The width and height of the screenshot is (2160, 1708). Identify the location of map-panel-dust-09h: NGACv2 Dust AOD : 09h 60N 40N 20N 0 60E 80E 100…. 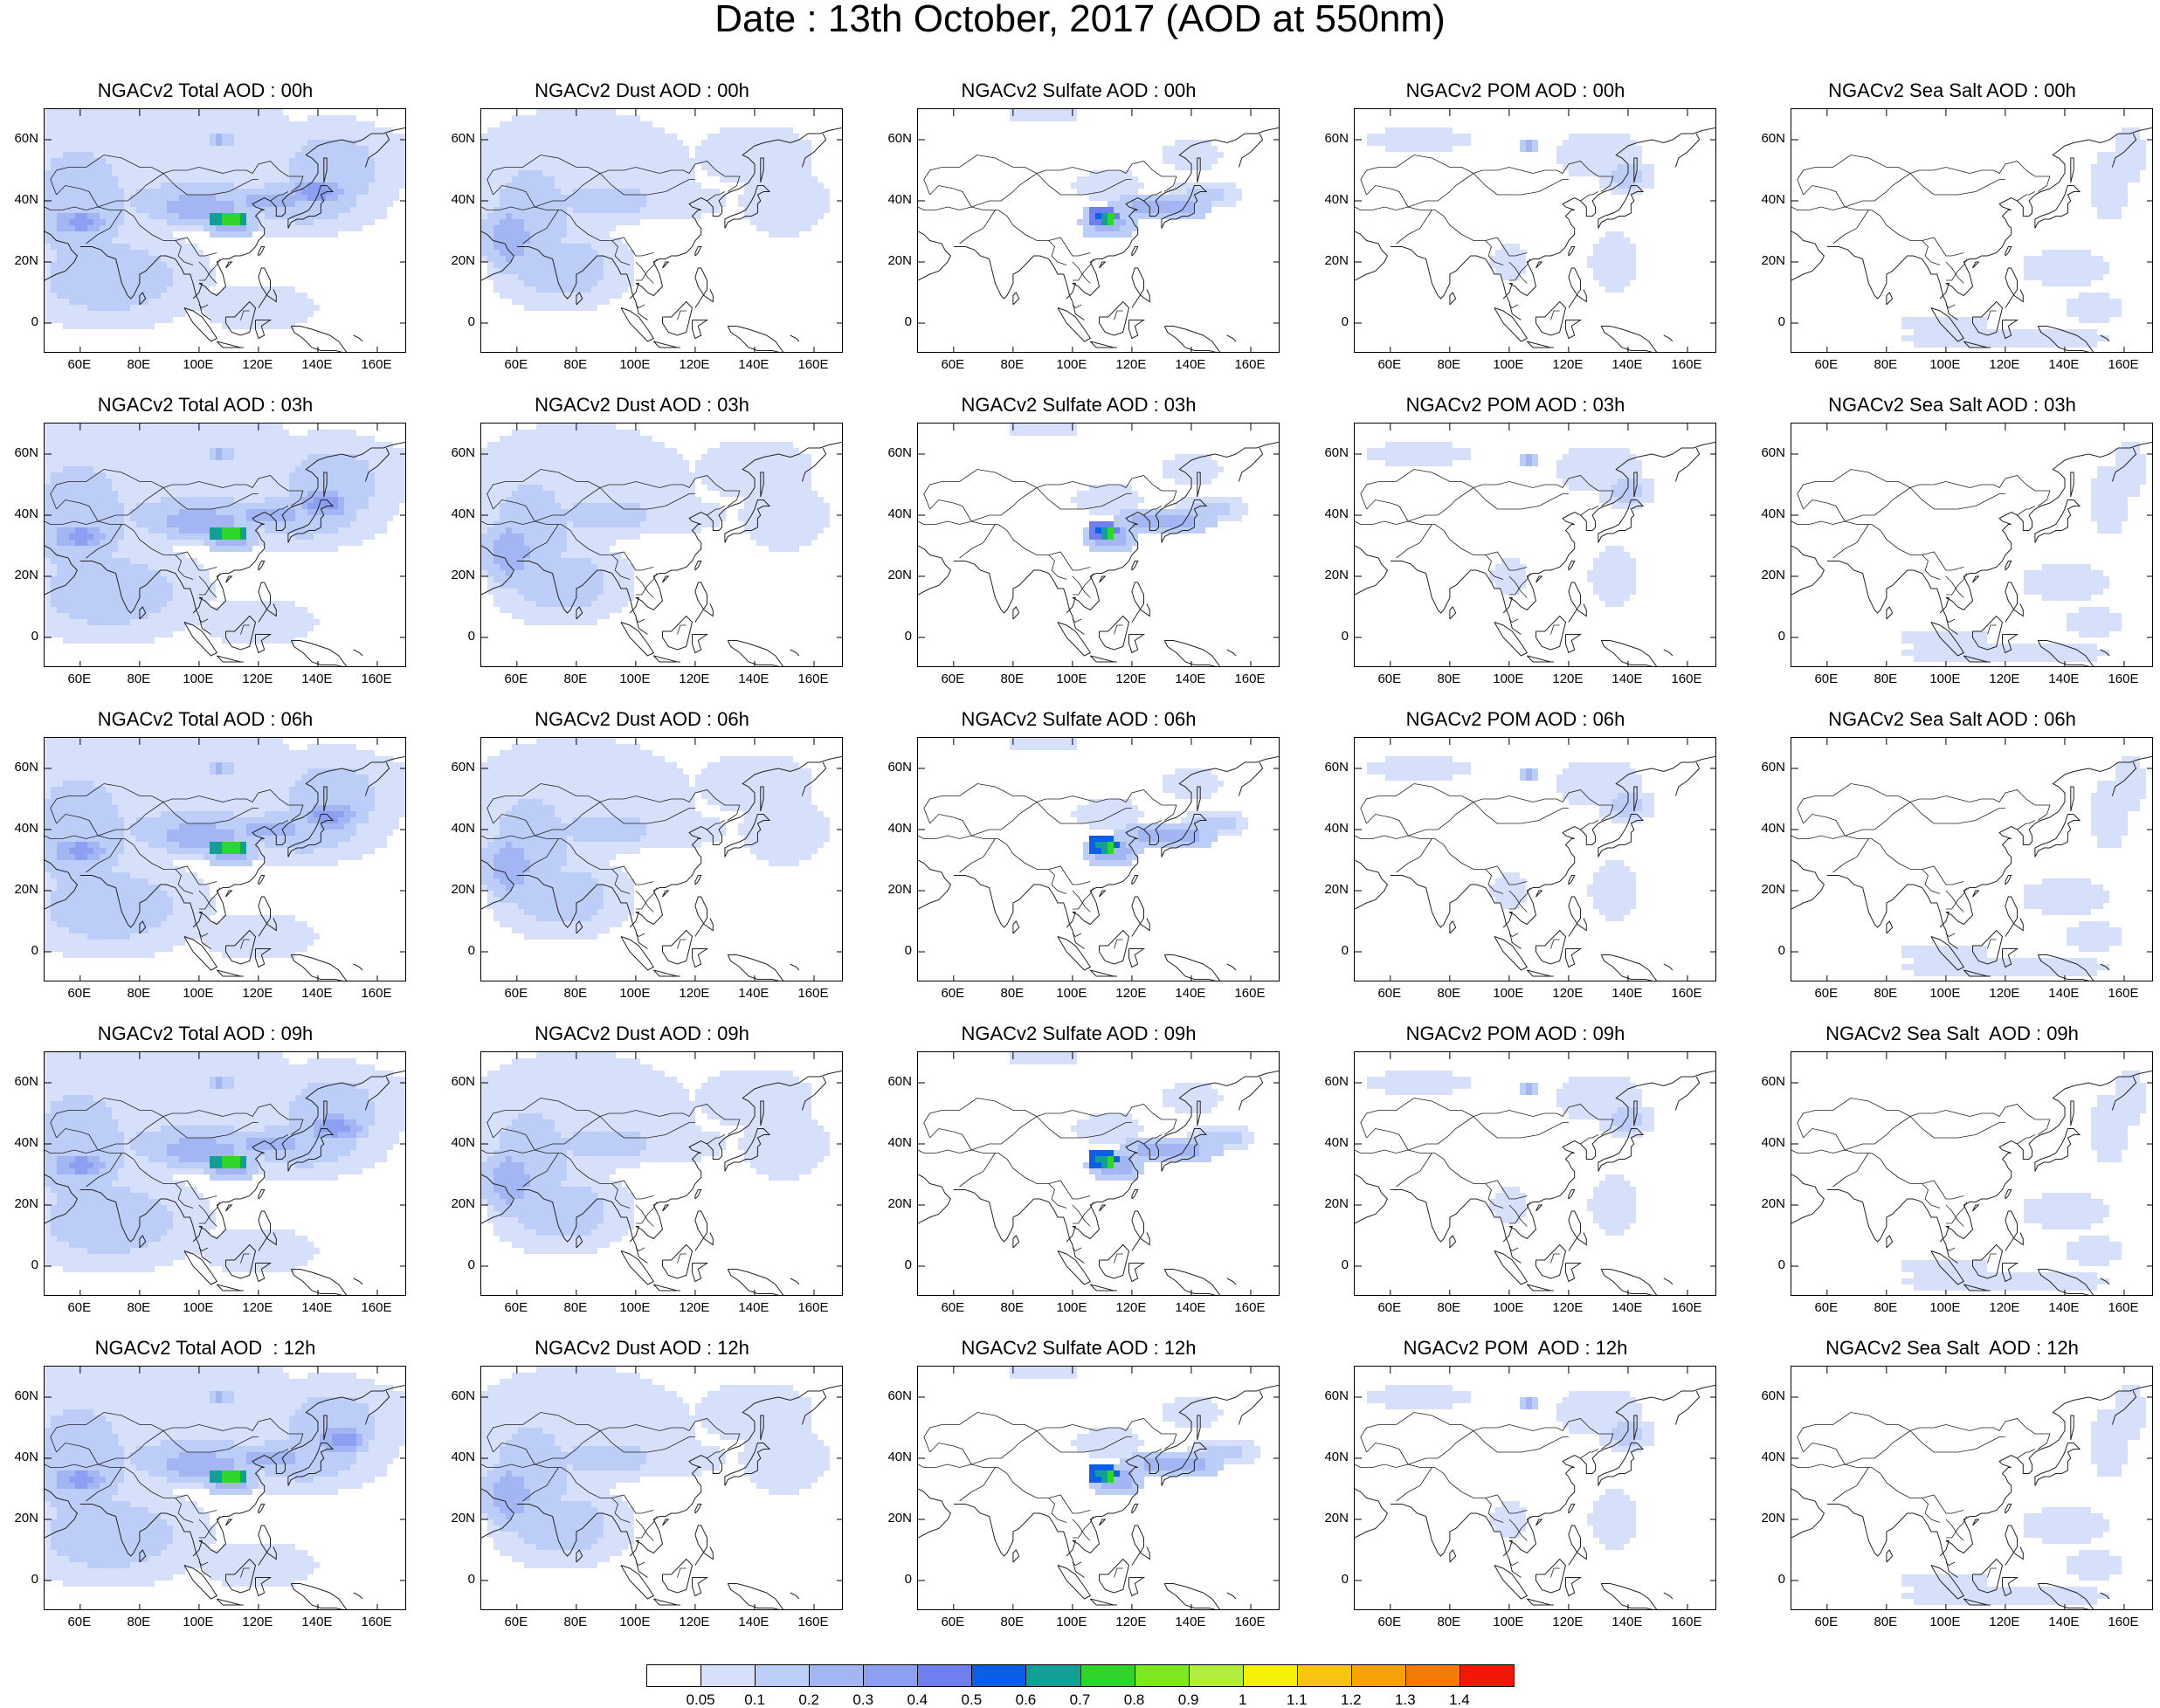
(642, 1174).